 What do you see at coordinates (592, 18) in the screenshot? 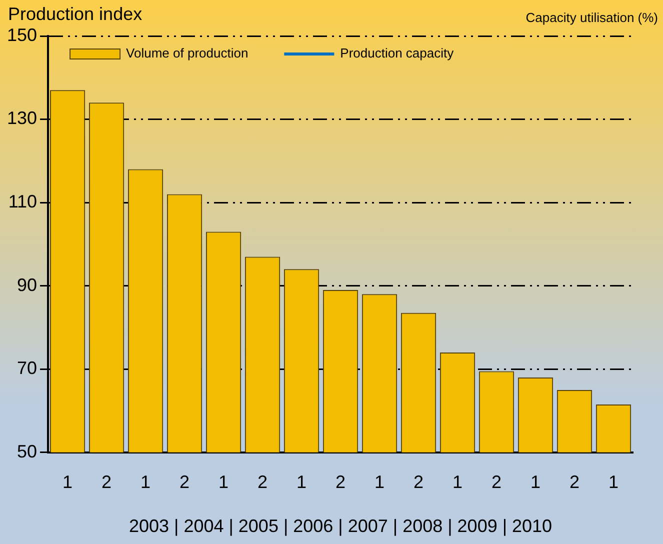
I see `y2-axis-title: Capacity utilisation (%)` at bounding box center [592, 18].